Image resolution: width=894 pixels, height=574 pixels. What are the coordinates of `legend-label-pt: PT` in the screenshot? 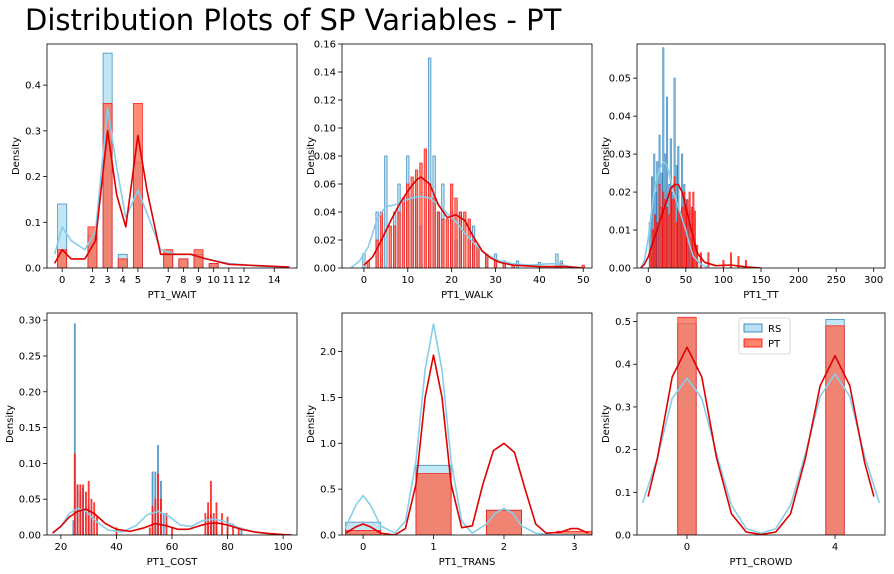 It's located at (774, 344).